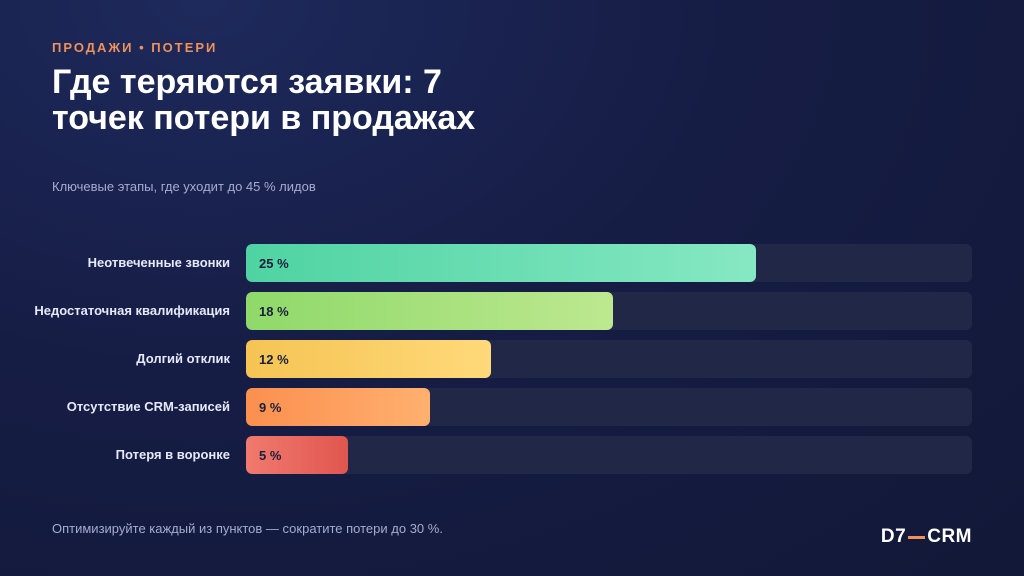 This screenshot has height=576, width=1024. I want to click on bar-value-label: 9 %, so click(270, 407).